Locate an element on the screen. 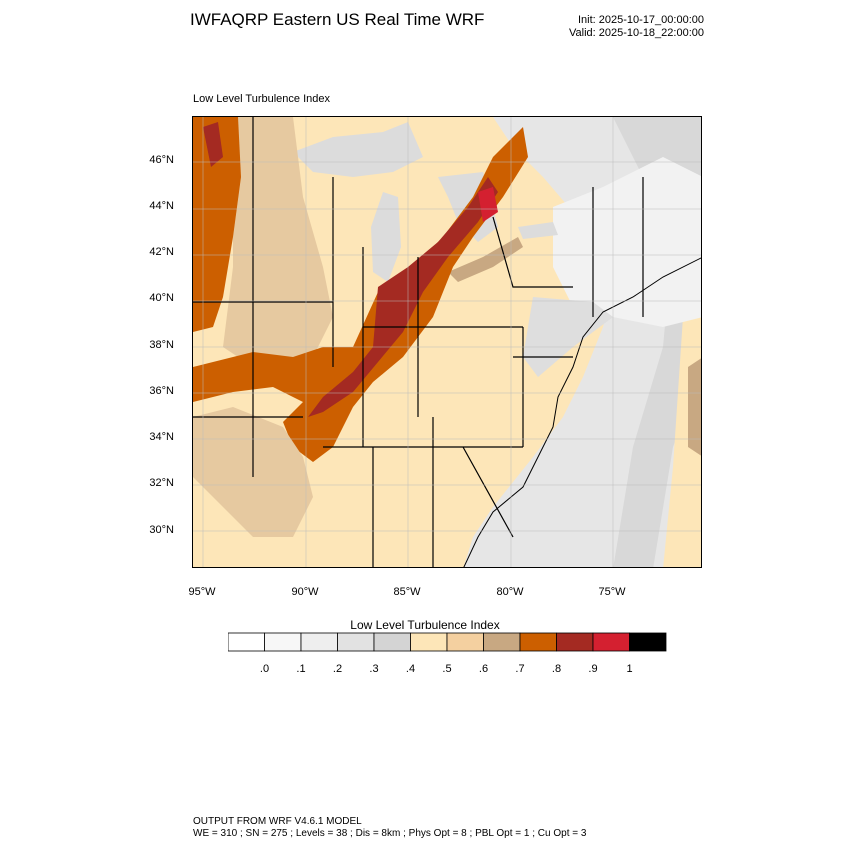 The width and height of the screenshot is (850, 850). colorbar-label: .4 is located at coordinates (410, 669).